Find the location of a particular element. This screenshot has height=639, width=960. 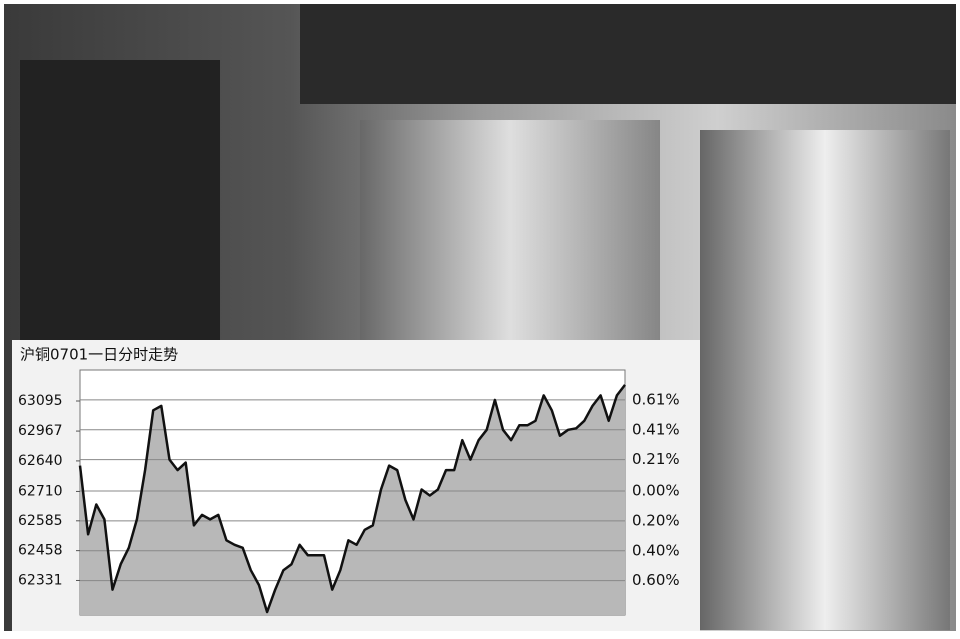

photo-workers is located at coordinates (120, 200).